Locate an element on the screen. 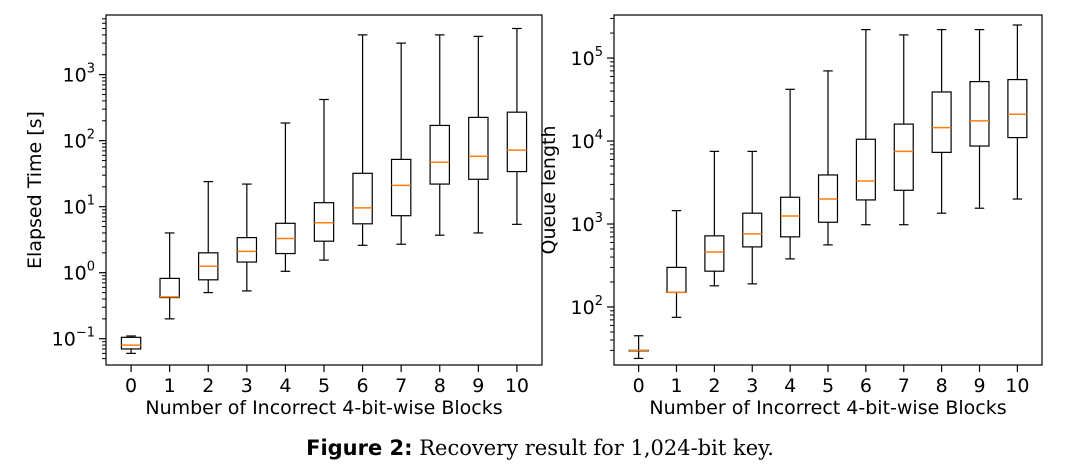  y-tick-label: 10⁰ is located at coordinates (79, 272).